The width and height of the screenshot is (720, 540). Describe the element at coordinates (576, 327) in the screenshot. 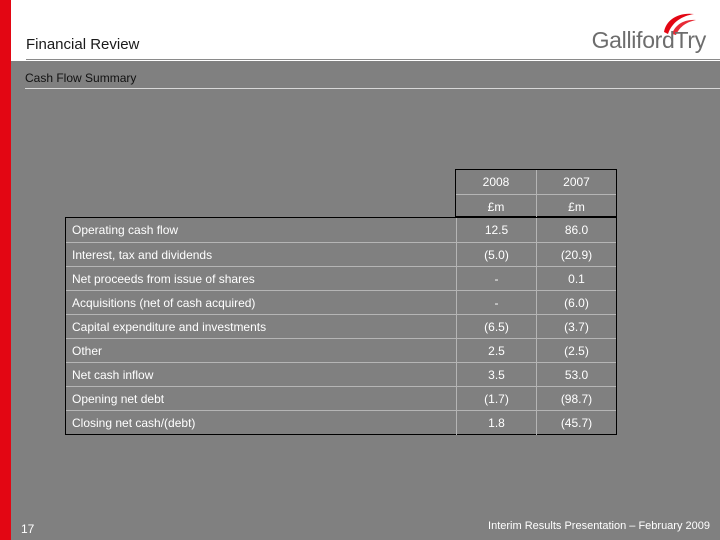

I see `value-2007: (3.7)` at that location.